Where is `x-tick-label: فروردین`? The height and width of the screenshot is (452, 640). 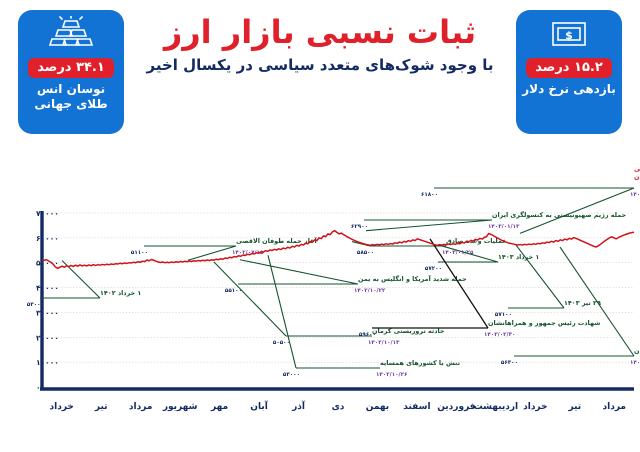 x-tick-label: فروردین is located at coordinates (456, 407).